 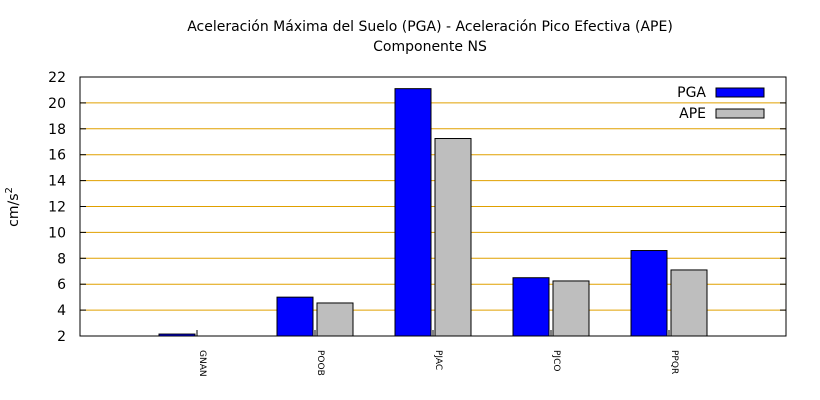 What do you see at coordinates (691, 93) in the screenshot?
I see `legend-label-pga: PGA` at bounding box center [691, 93].